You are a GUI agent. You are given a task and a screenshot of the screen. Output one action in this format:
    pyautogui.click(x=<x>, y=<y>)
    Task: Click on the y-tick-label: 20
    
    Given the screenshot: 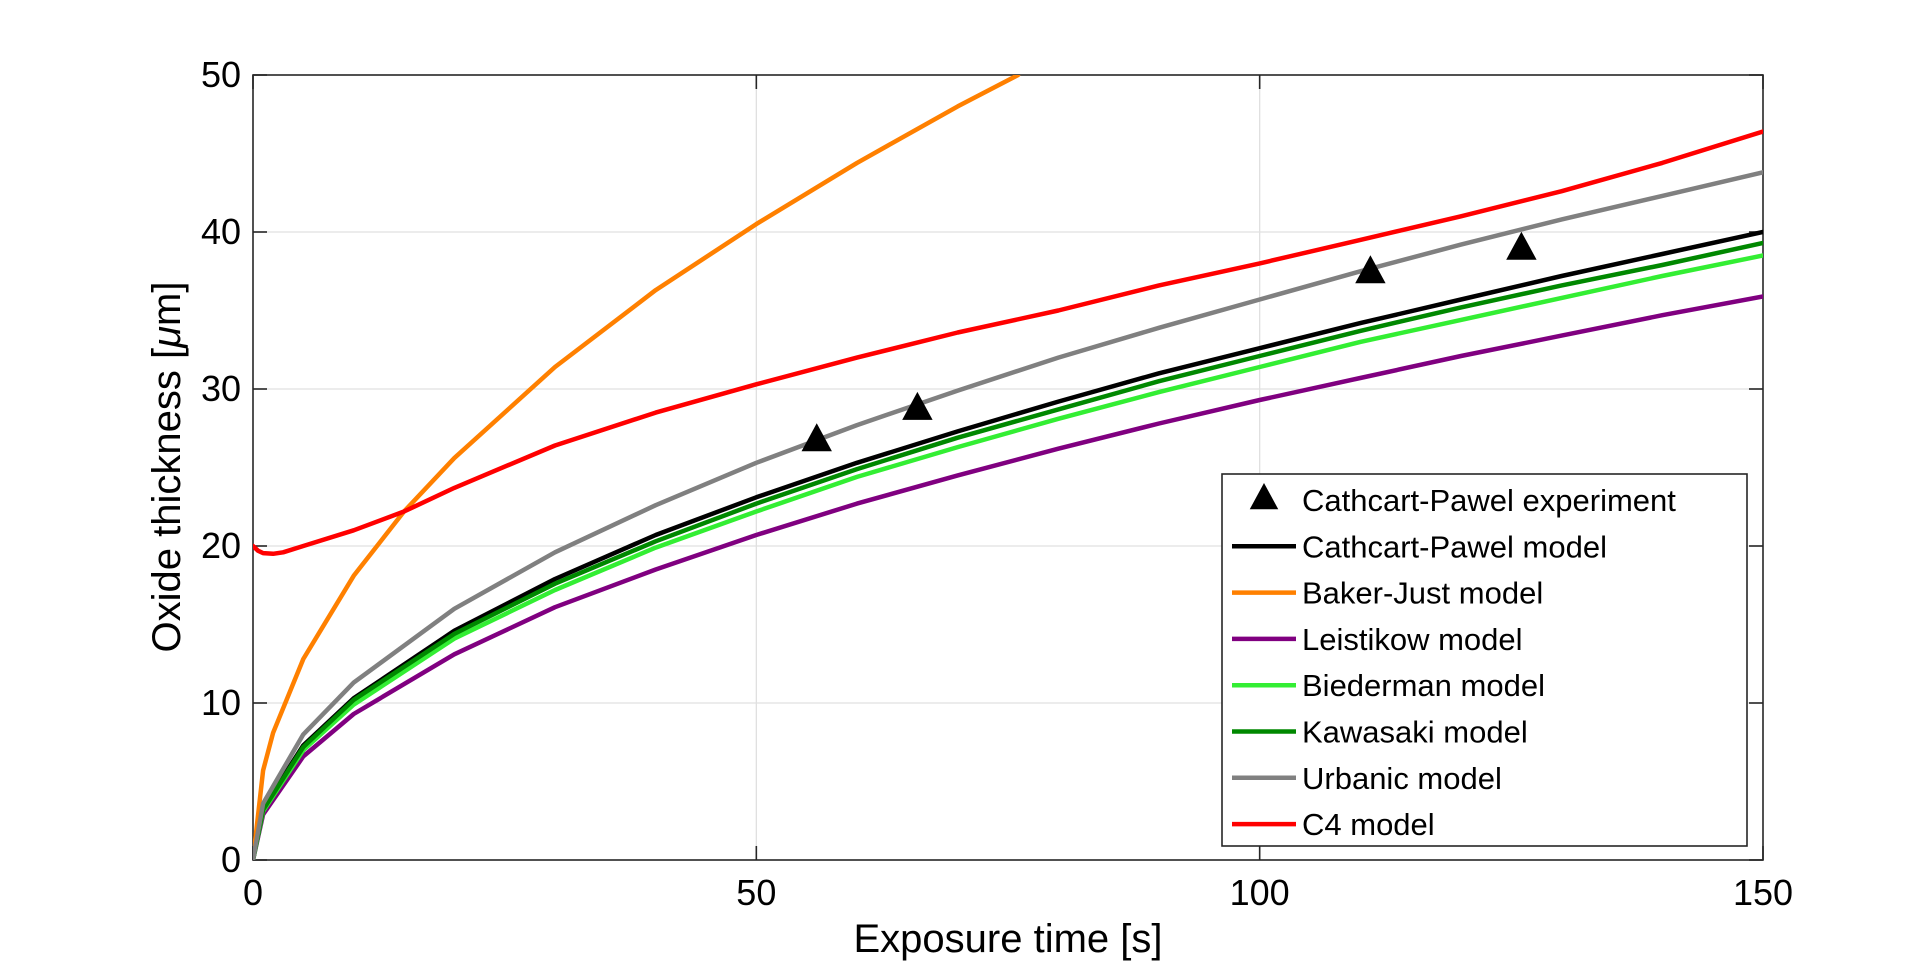 What is the action you would take?
    pyautogui.click(x=221, y=545)
    